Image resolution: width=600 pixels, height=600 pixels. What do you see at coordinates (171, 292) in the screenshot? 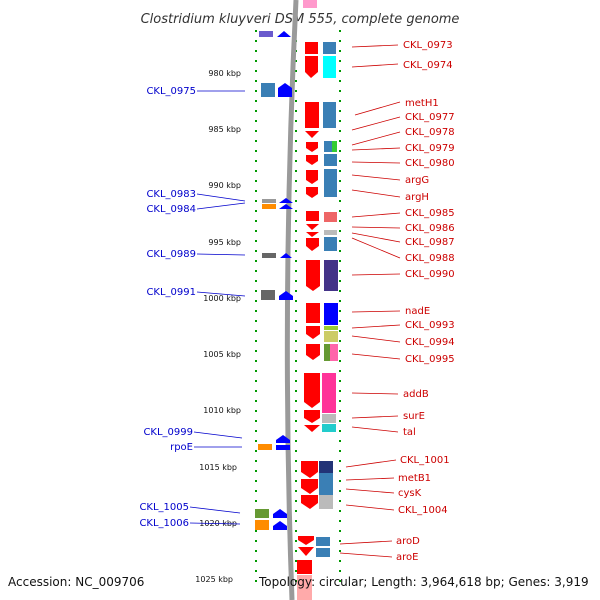
I see `gene-label: CKL_0991` at bounding box center [171, 292].